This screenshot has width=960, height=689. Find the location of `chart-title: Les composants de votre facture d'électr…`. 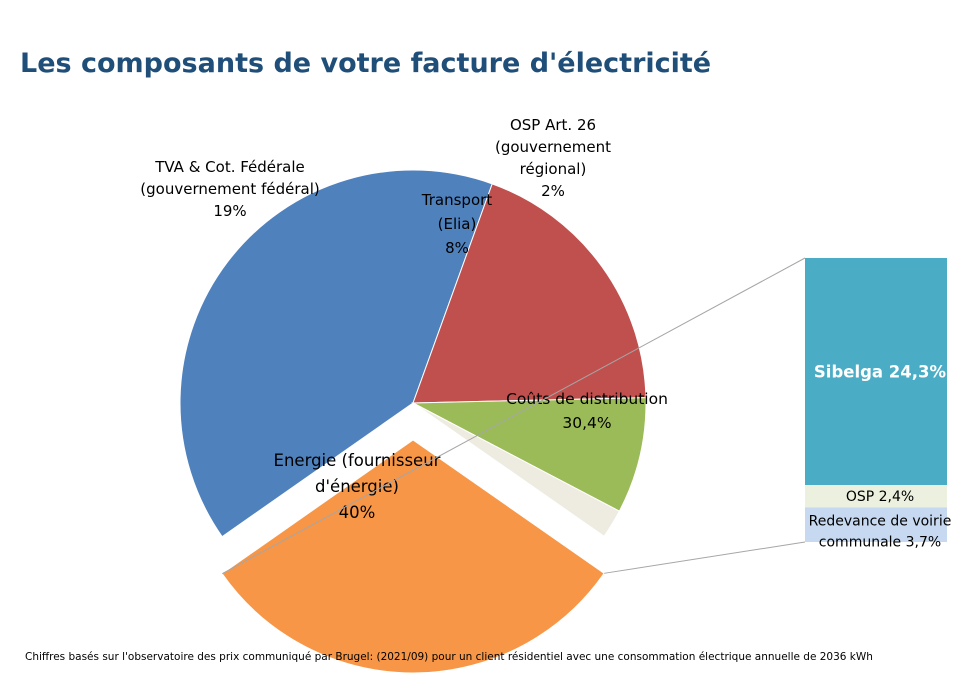

chart-title: Les composants de votre facture d'électr… is located at coordinates (366, 63).